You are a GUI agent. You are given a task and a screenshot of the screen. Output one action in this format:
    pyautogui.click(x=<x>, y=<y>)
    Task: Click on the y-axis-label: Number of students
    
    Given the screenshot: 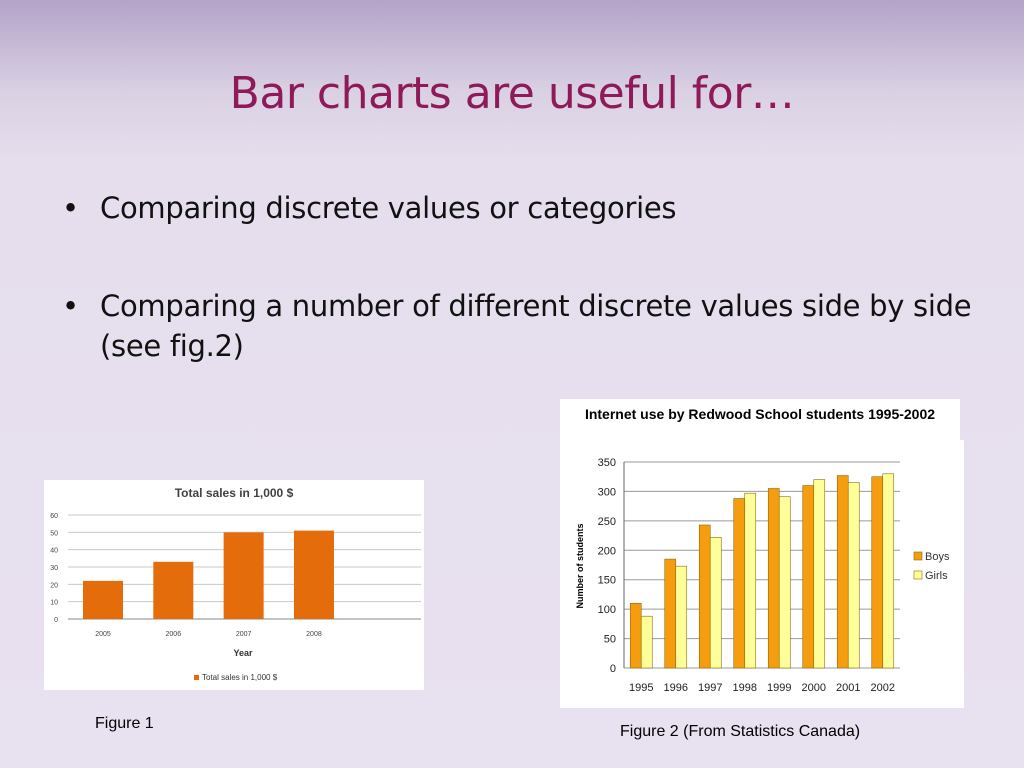 What is the action you would take?
    pyautogui.click(x=580, y=565)
    